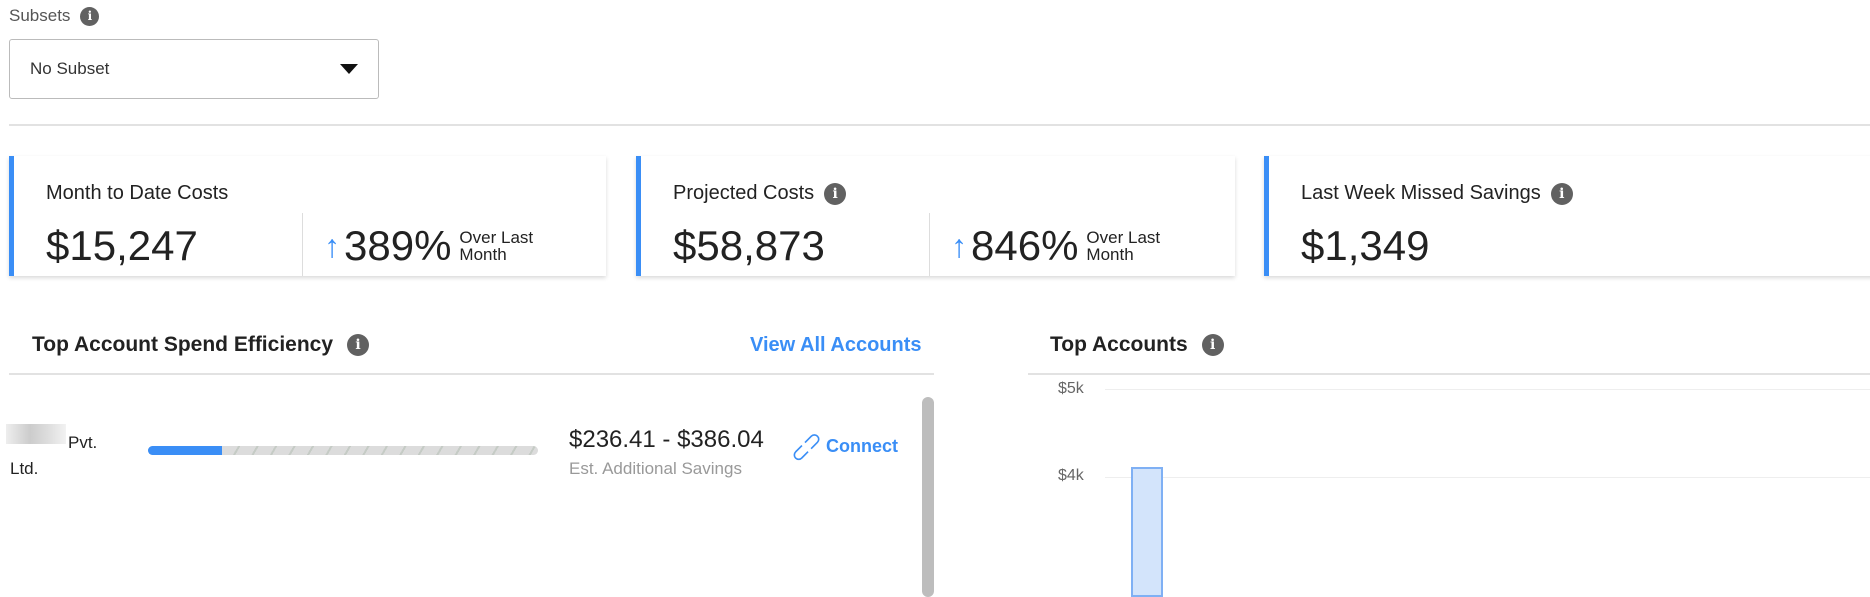 The width and height of the screenshot is (1870, 597). I want to click on redacted-name, so click(36, 434).